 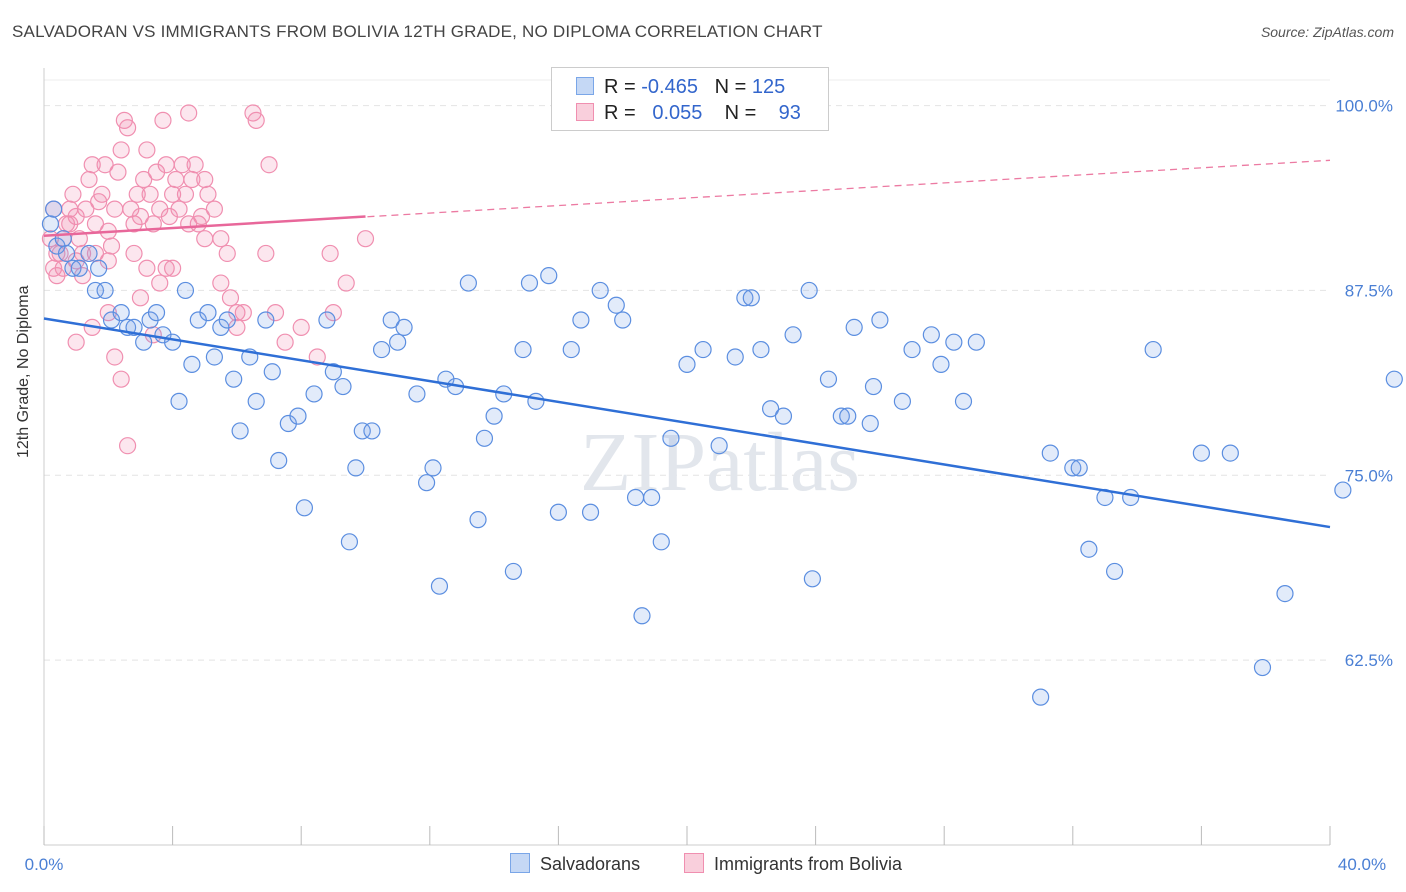 What do you see at coordinates (1364, 106) in the screenshot?
I see `y-tick-label: 100.0%` at bounding box center [1364, 106].